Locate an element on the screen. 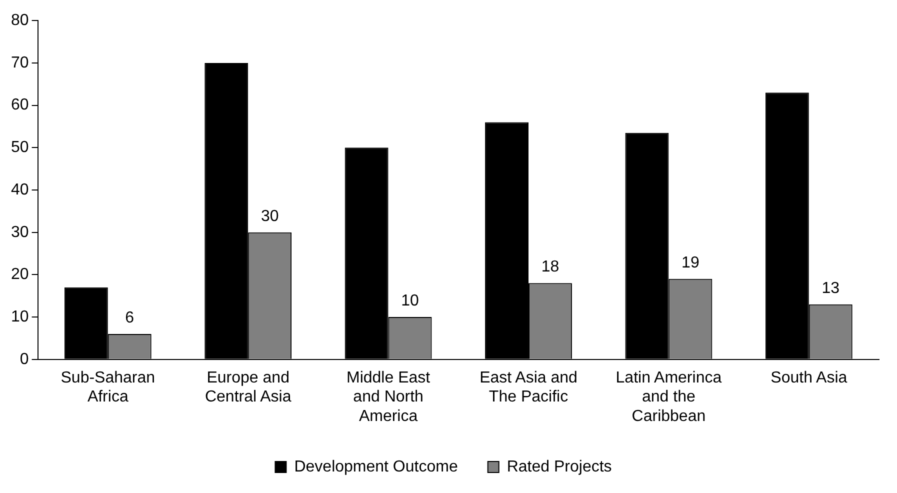  data-label: 10 is located at coordinates (410, 301).